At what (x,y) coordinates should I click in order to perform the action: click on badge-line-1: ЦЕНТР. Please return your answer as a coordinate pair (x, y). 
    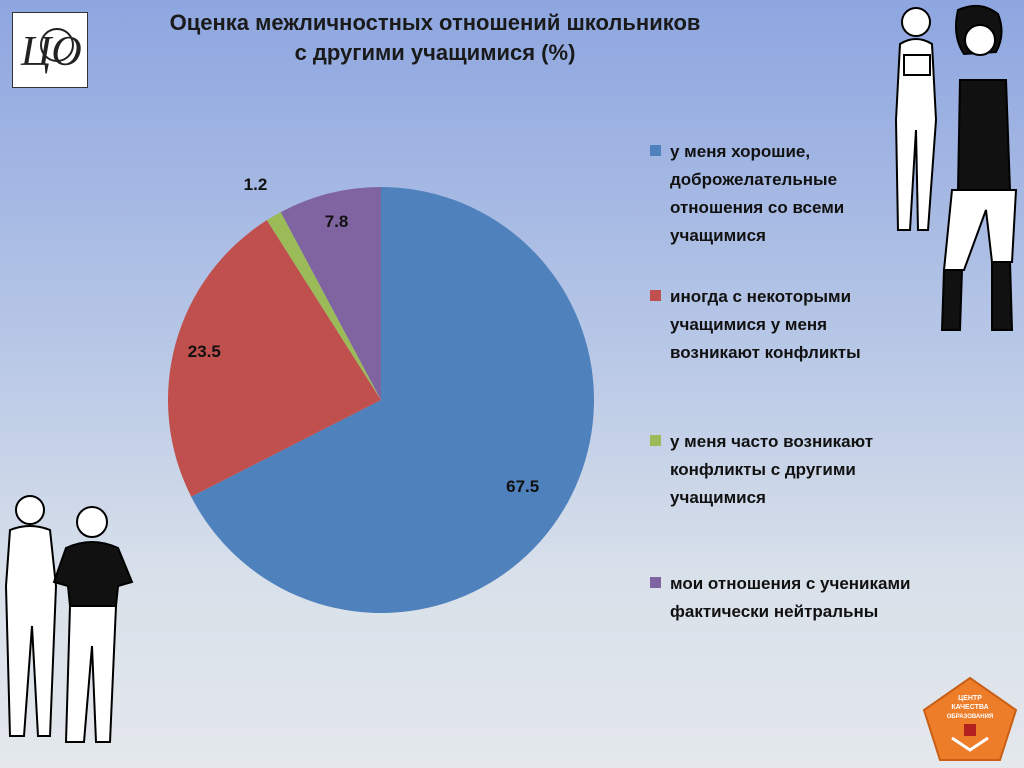
    Looking at the image, I should click on (970, 698).